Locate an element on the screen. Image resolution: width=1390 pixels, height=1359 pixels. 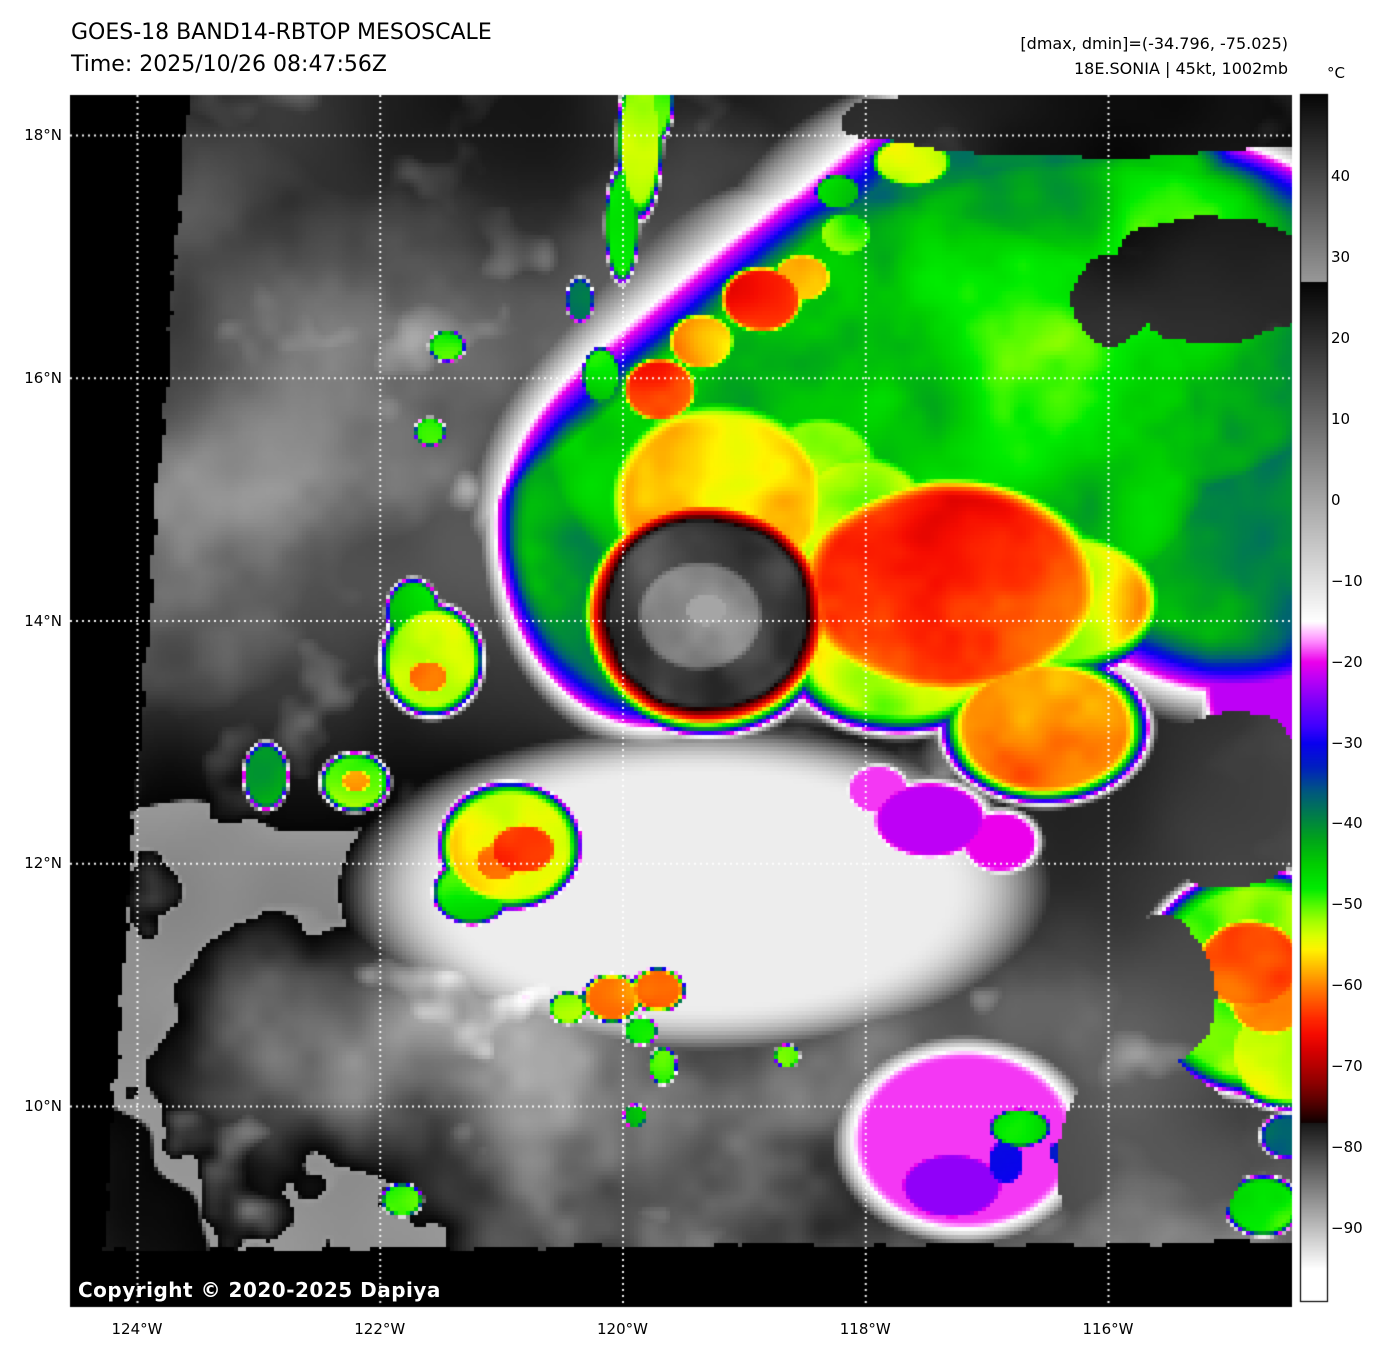
colorbar-tick-label: −10 is located at coordinates (1347, 580).